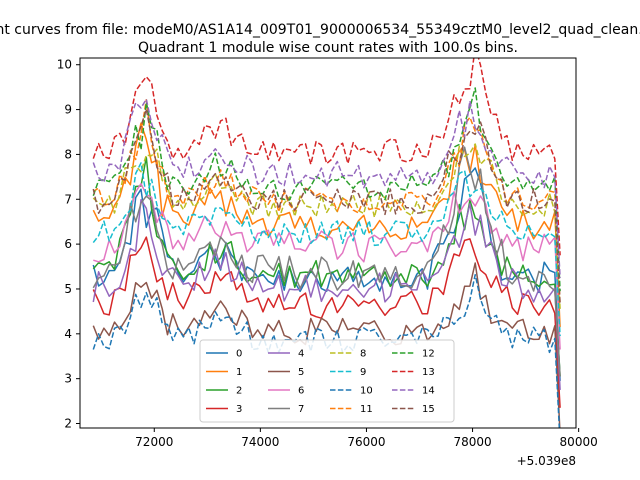  What do you see at coordinates (301, 409) in the screenshot?
I see `legend-label-7: 7` at bounding box center [301, 409].